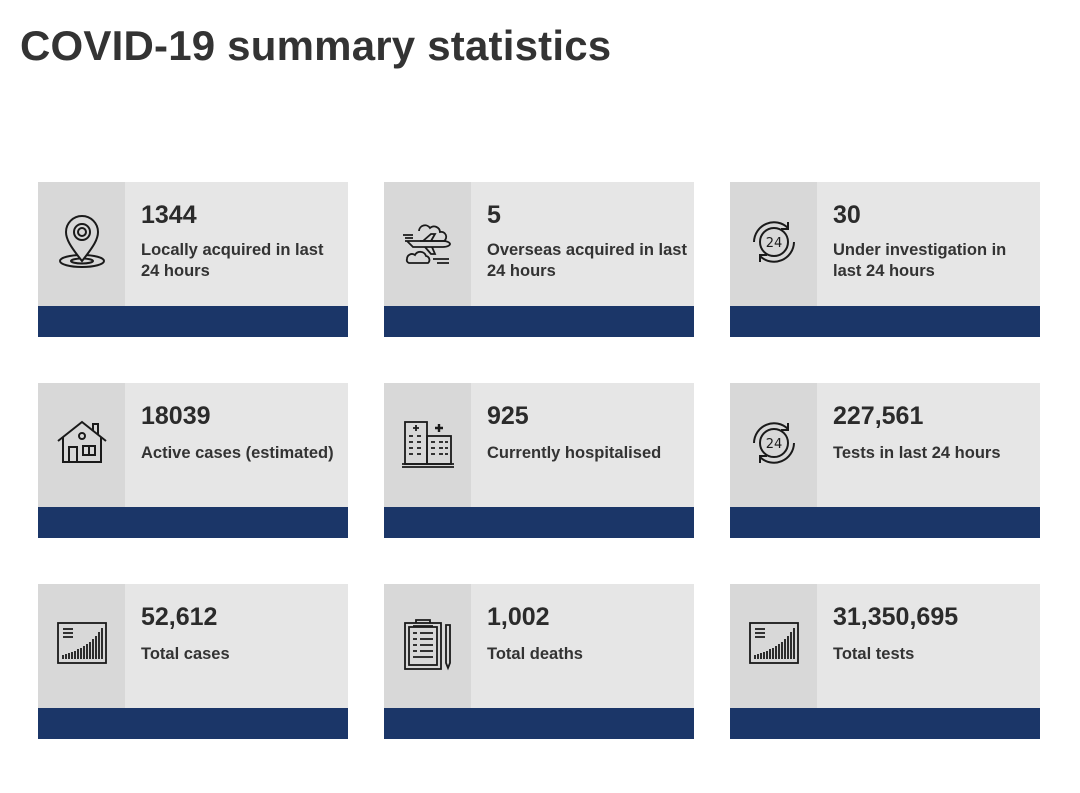 The height and width of the screenshot is (793, 1080). Describe the element at coordinates (920, 260) in the screenshot. I see `stat-label: Under investigation in last 24 hours` at that location.